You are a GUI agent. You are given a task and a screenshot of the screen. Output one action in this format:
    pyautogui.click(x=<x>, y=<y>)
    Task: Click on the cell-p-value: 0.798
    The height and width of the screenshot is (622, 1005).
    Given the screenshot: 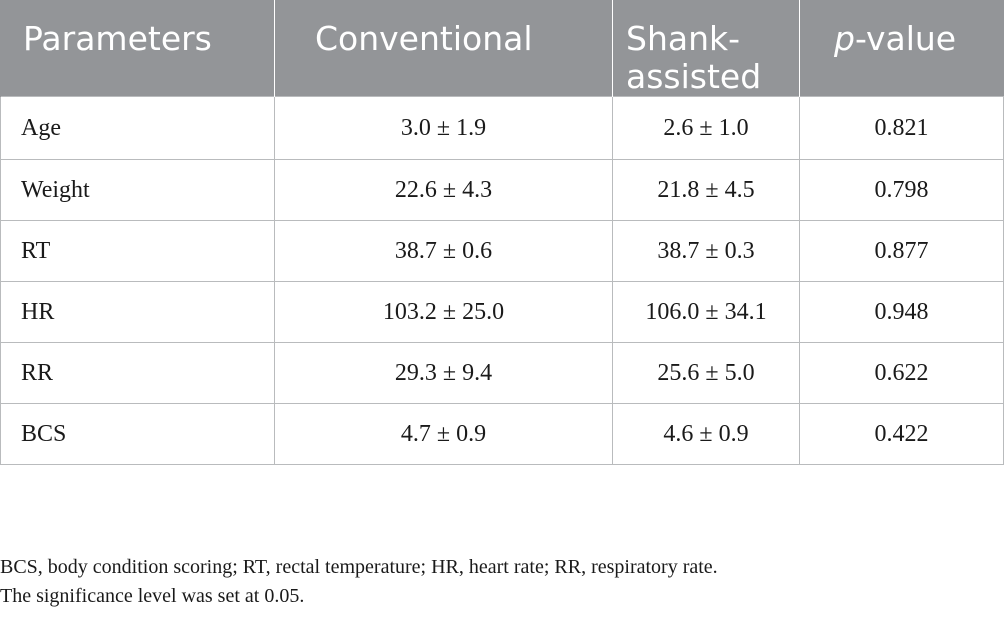 What is the action you would take?
    pyautogui.click(x=901, y=190)
    